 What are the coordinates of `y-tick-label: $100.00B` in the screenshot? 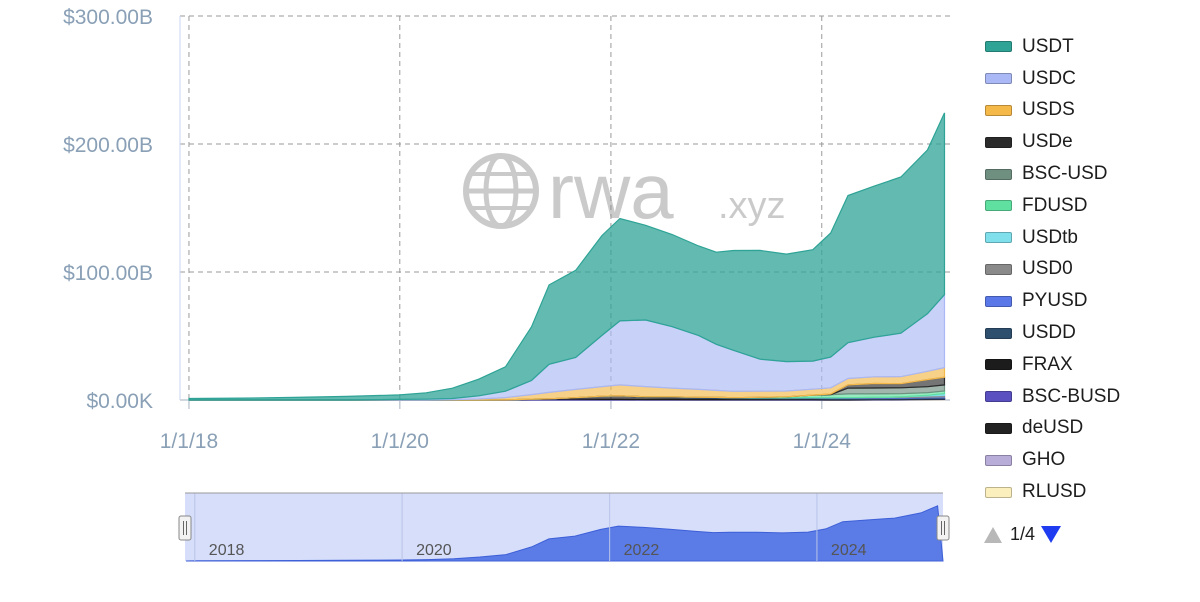 It's located at (108, 273).